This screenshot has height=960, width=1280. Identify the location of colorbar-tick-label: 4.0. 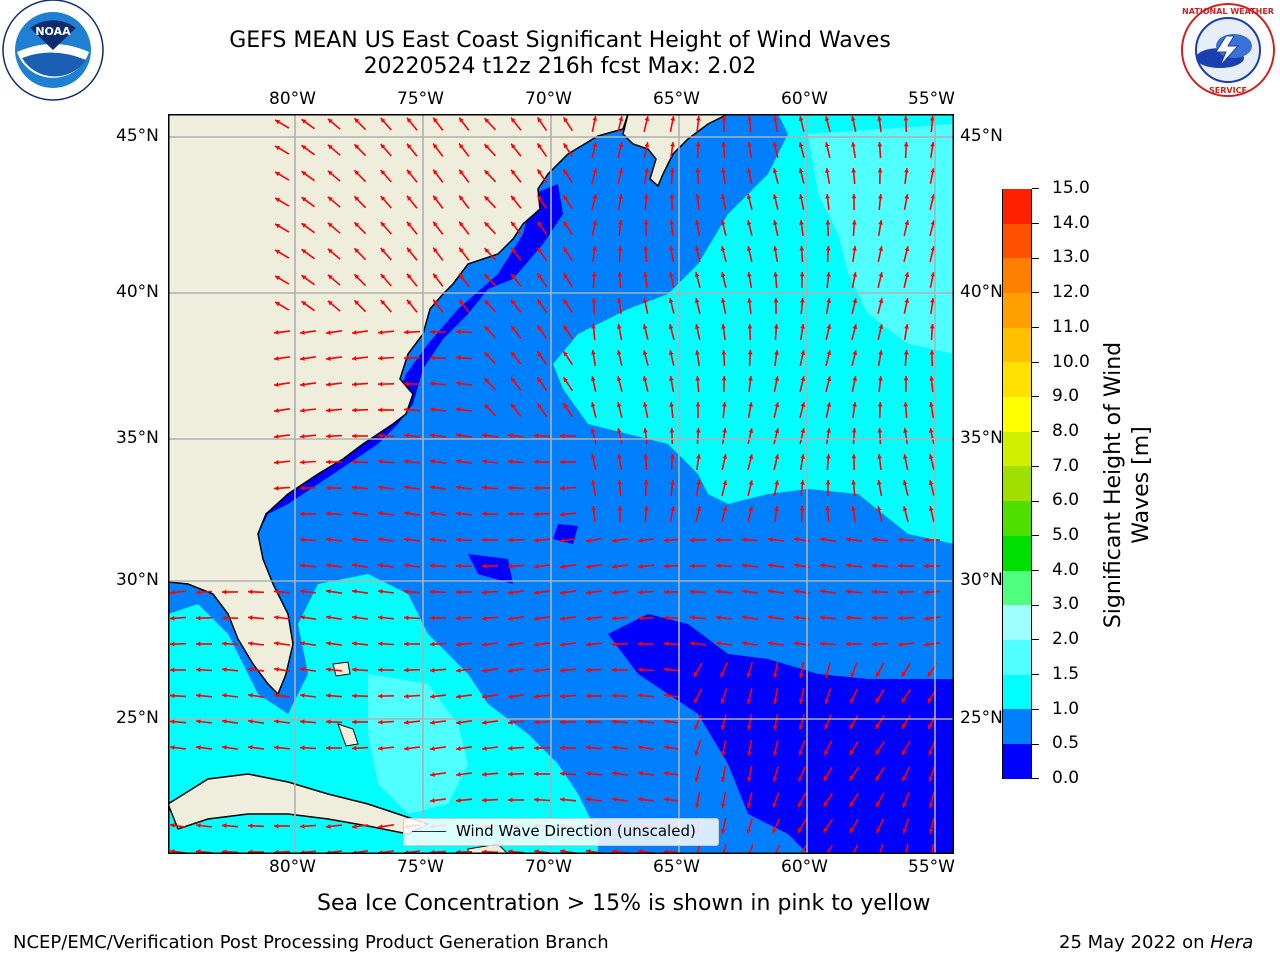
(1066, 569).